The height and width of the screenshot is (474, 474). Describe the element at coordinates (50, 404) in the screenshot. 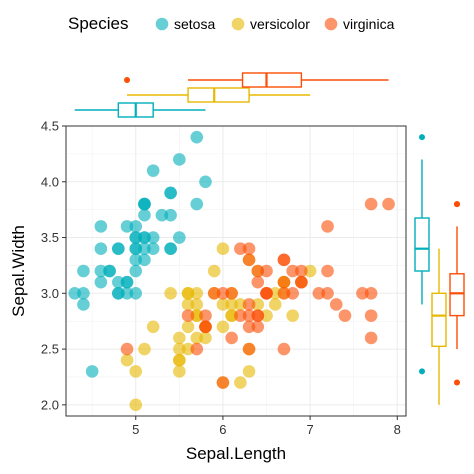

I see `y-tick-label: 2.0` at that location.